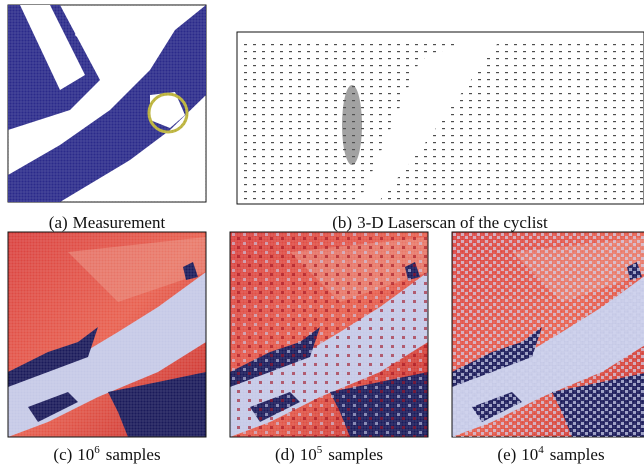 The width and height of the screenshot is (644, 468). What do you see at coordinates (329, 334) in the screenshot?
I see `panel-d` at bounding box center [329, 334].